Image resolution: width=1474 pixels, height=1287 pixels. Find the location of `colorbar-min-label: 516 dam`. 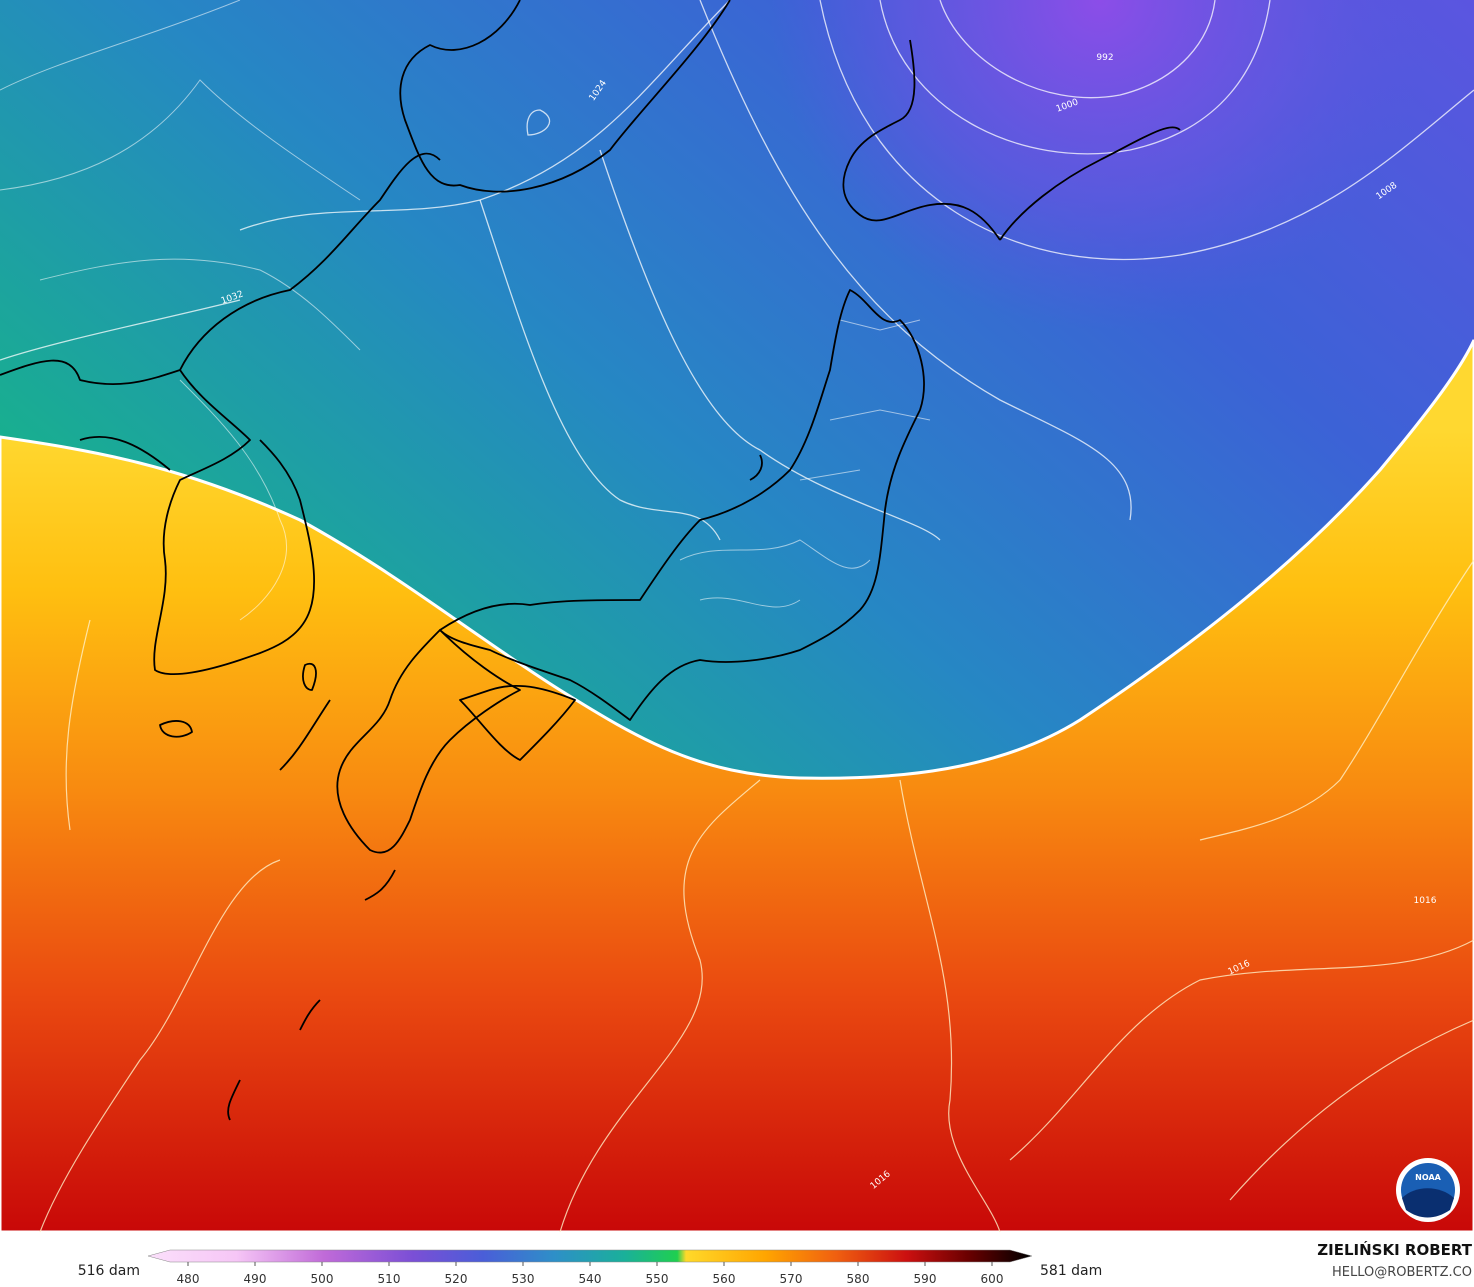

colorbar-min-label: 516 dam is located at coordinates (109, 1271).